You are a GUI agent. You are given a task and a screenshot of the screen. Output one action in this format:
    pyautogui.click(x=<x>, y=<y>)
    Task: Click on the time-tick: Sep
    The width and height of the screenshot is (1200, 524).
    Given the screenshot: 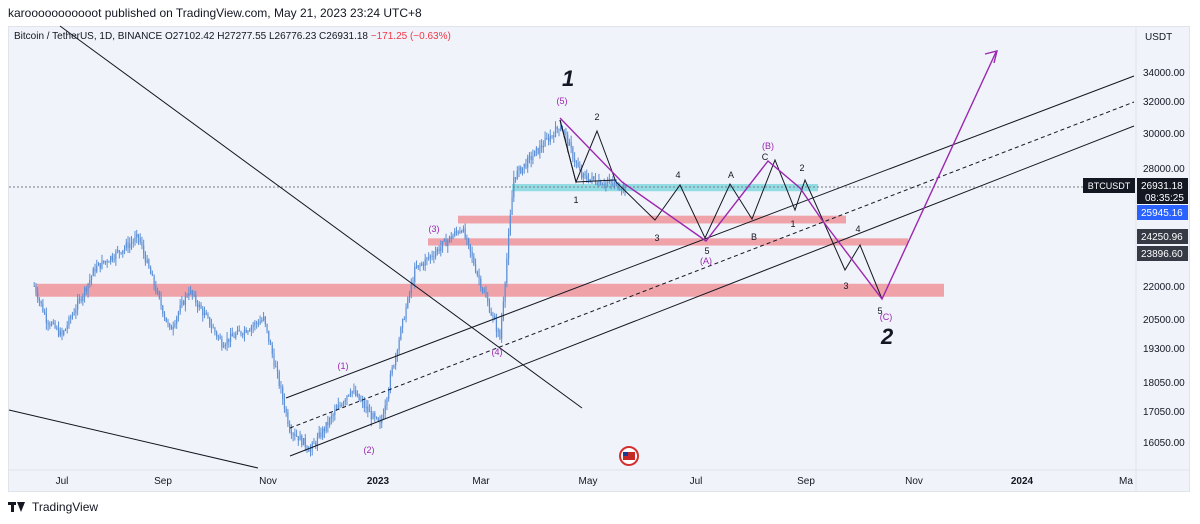 What is the action you would take?
    pyautogui.click(x=163, y=481)
    